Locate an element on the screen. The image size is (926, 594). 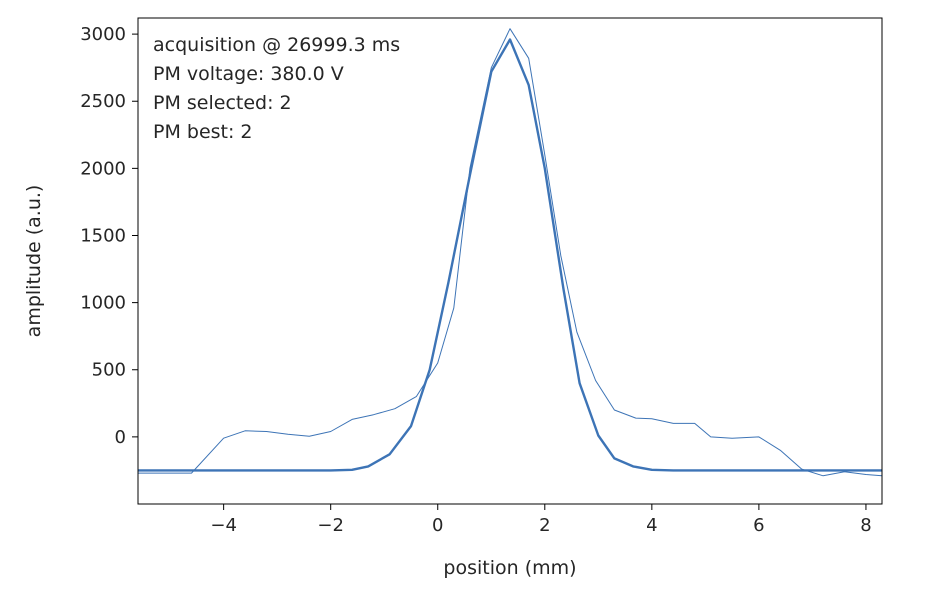
y-tick-label: 1000 is located at coordinates (103, 303).